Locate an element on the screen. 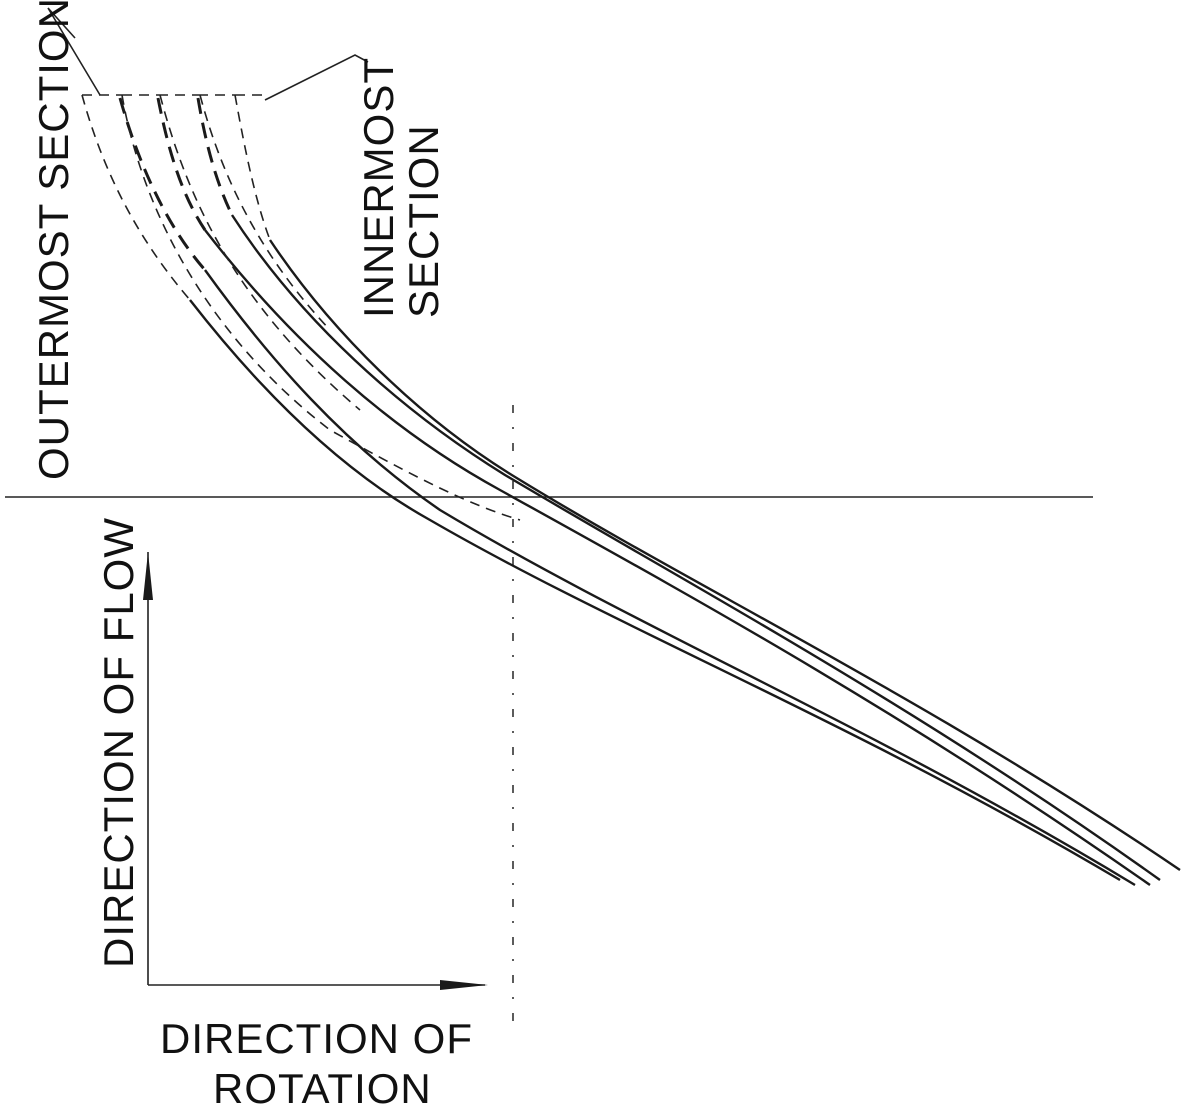  flow-arrow-icon is located at coordinates (148, 576).